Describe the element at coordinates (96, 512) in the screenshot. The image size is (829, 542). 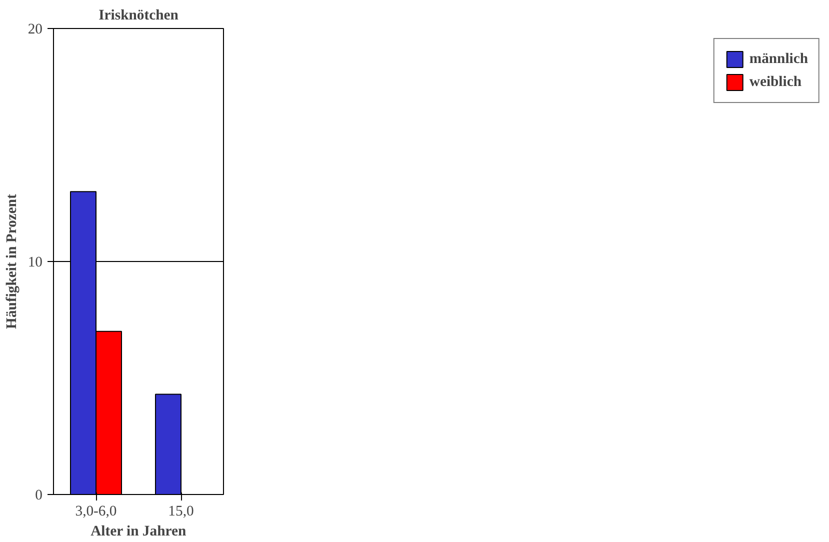
I see `x-tick-label: 3,0-6,0` at that location.